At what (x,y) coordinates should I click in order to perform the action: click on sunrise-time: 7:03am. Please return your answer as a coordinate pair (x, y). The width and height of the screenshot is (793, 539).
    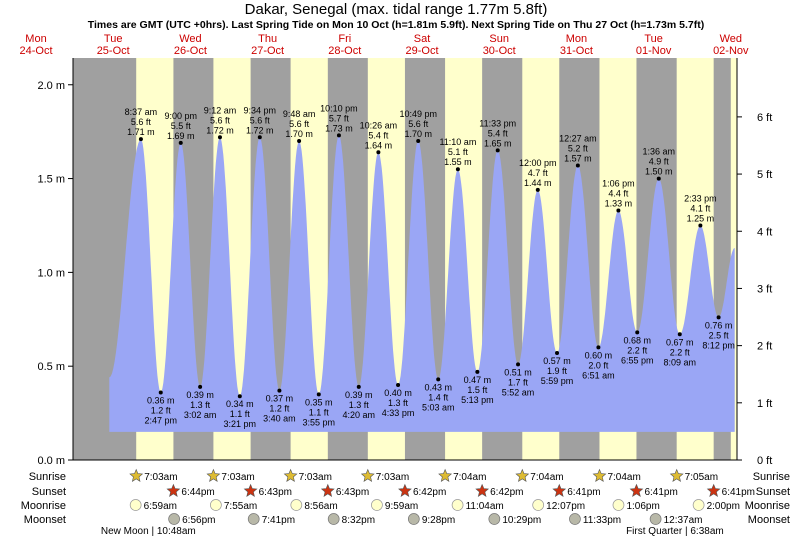
    Looking at the image, I should click on (237, 477).